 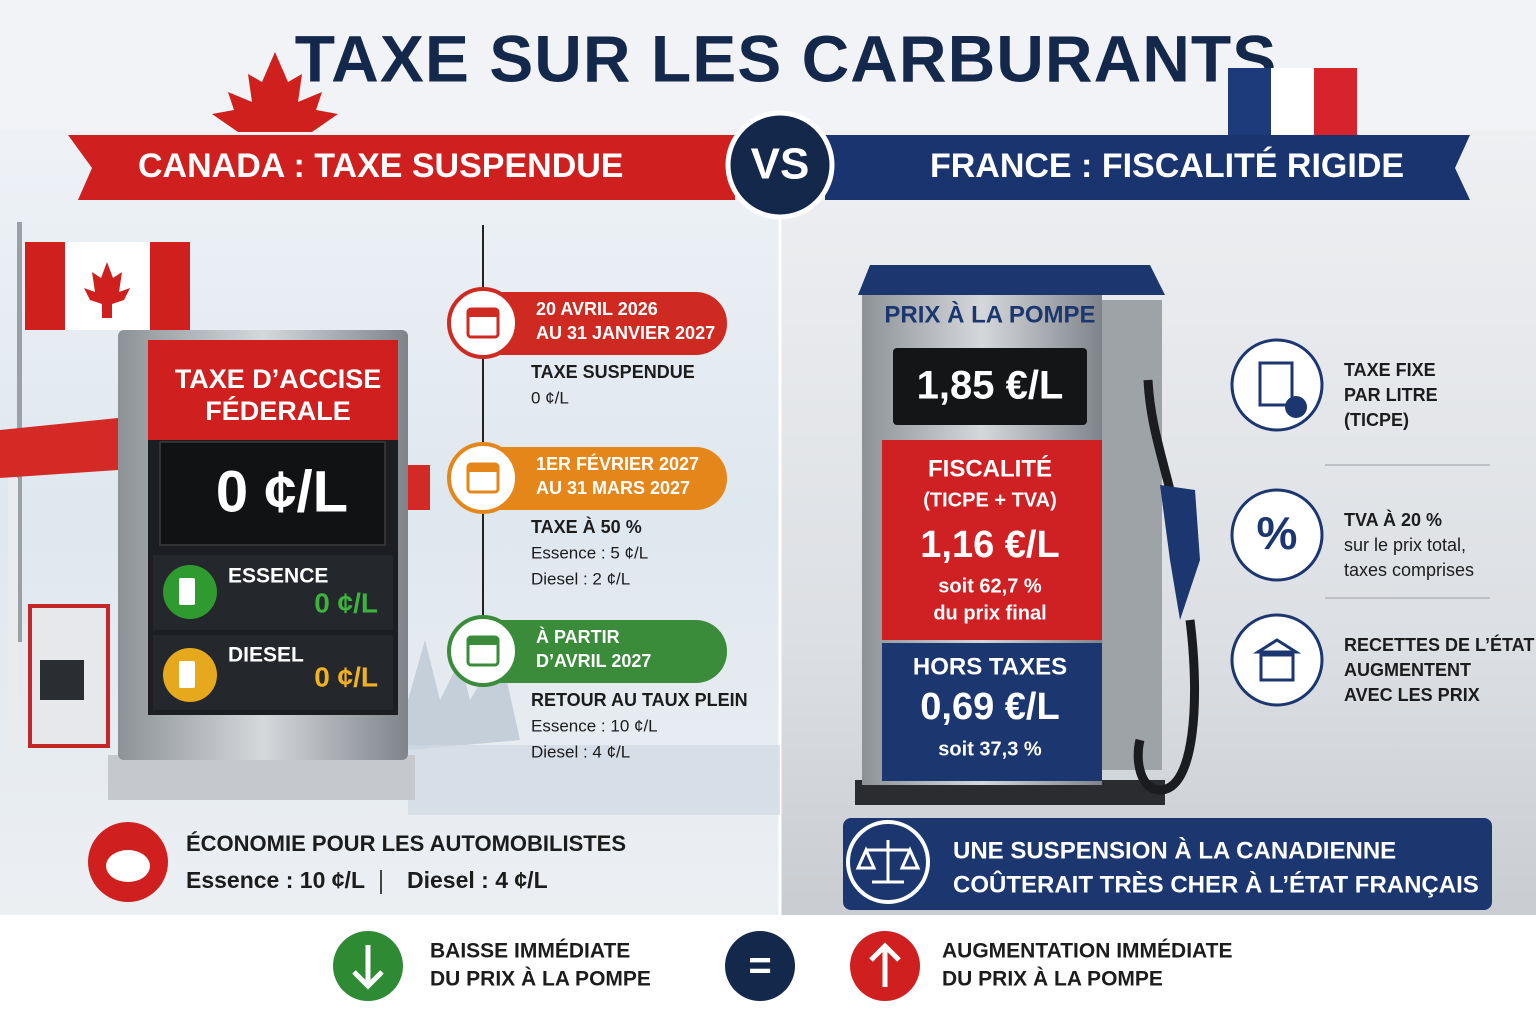 I want to click on timeline-date: AU 31 MARS 2027, so click(x=613, y=488).